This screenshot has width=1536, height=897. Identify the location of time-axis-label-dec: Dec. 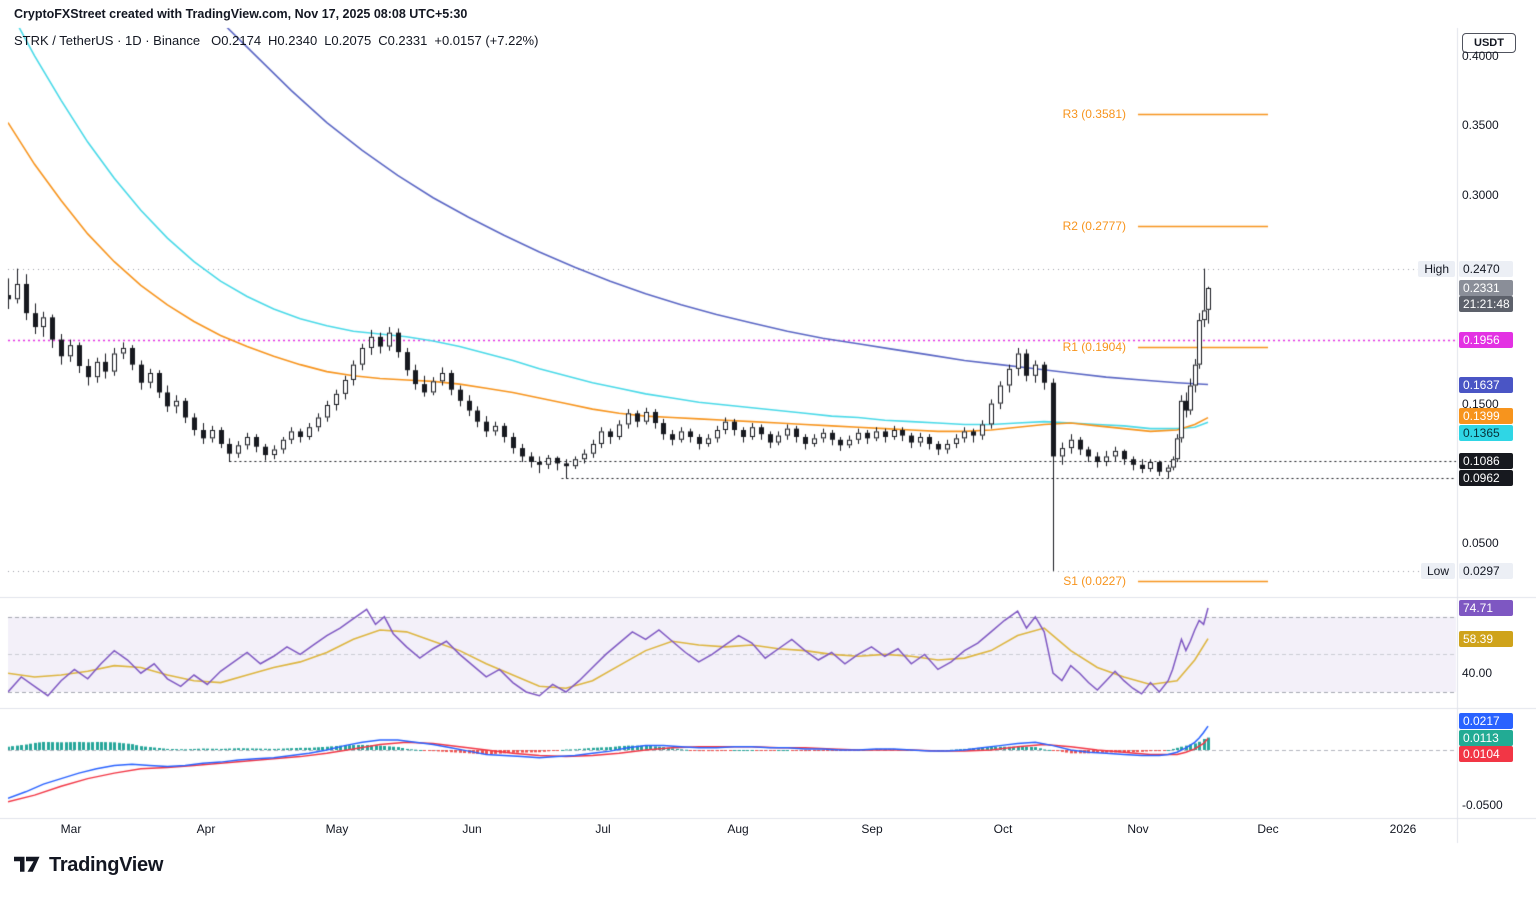
(1268, 829).